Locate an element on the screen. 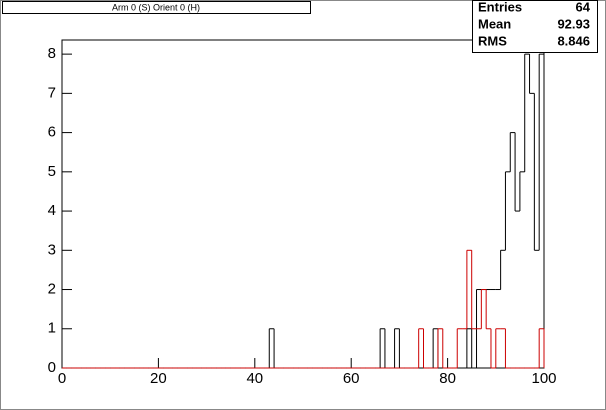  y-tick-label: 6 is located at coordinates (52, 132).